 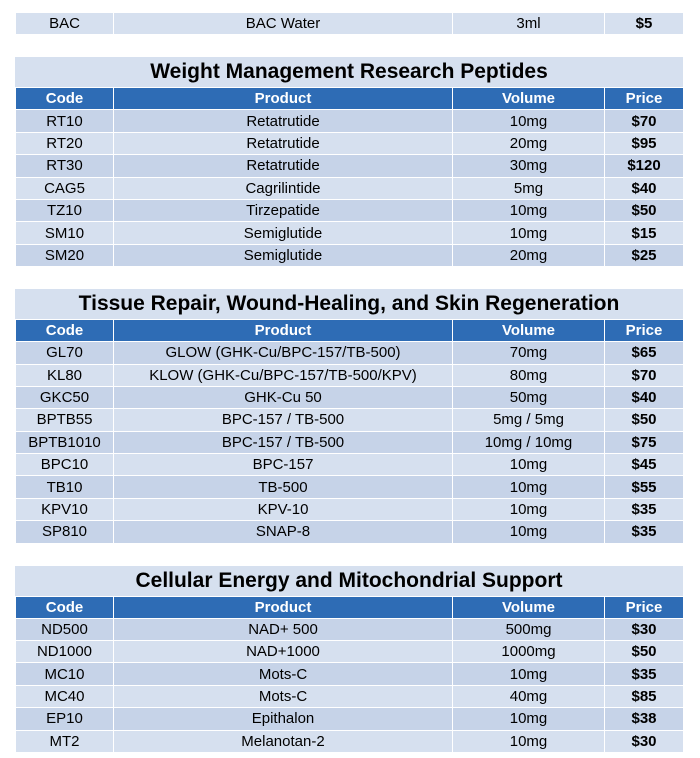 I want to click on volume-cell: 50mg, so click(x=528, y=397).